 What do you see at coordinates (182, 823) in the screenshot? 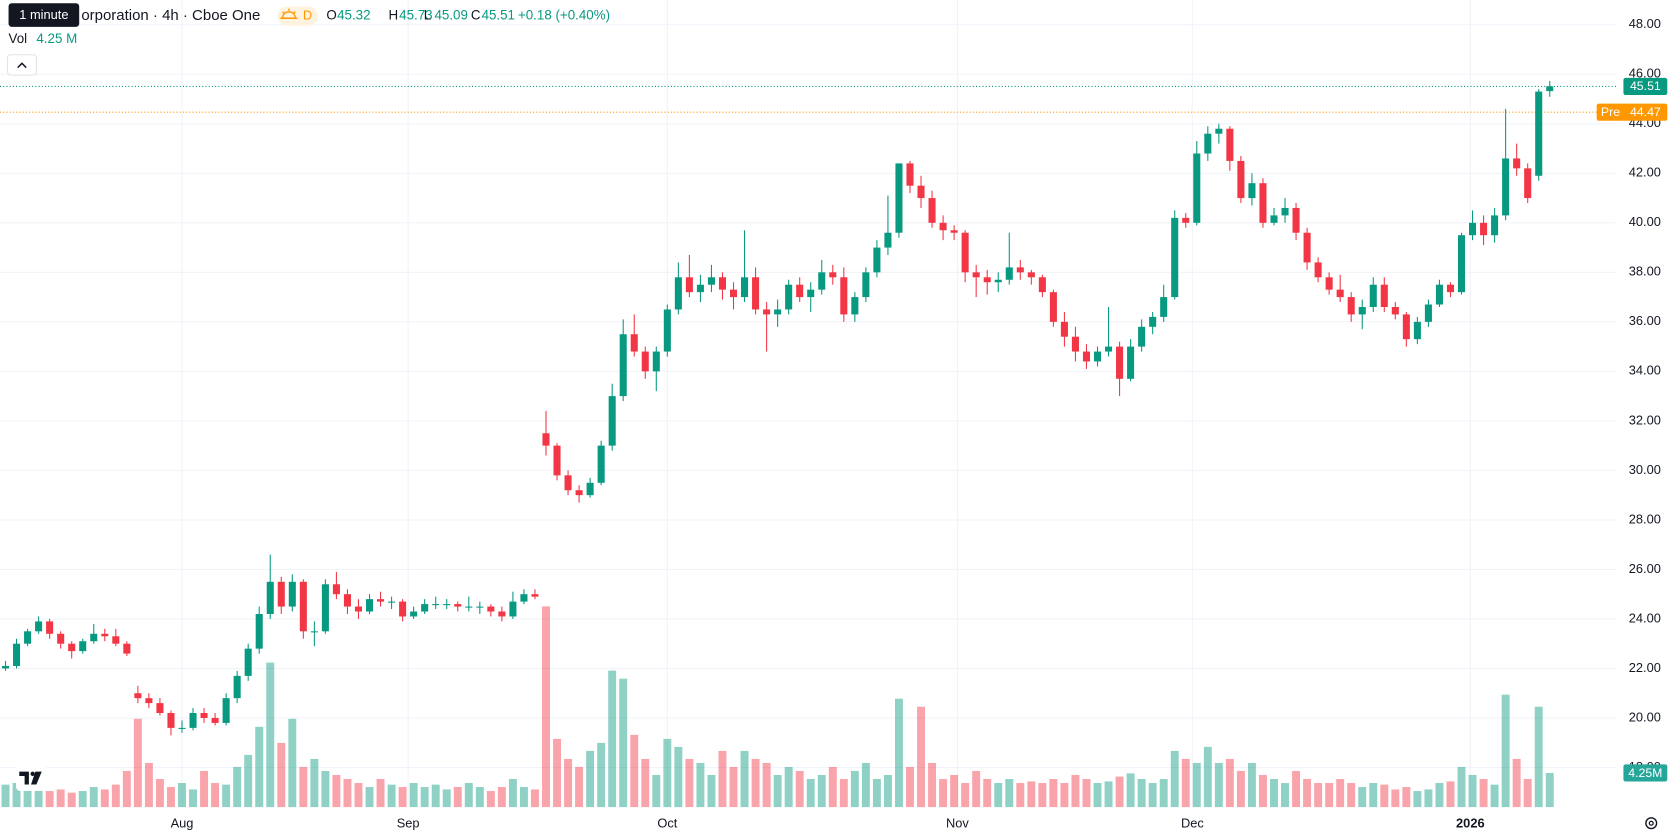
I see `x-tick-label: Aug` at bounding box center [182, 823].